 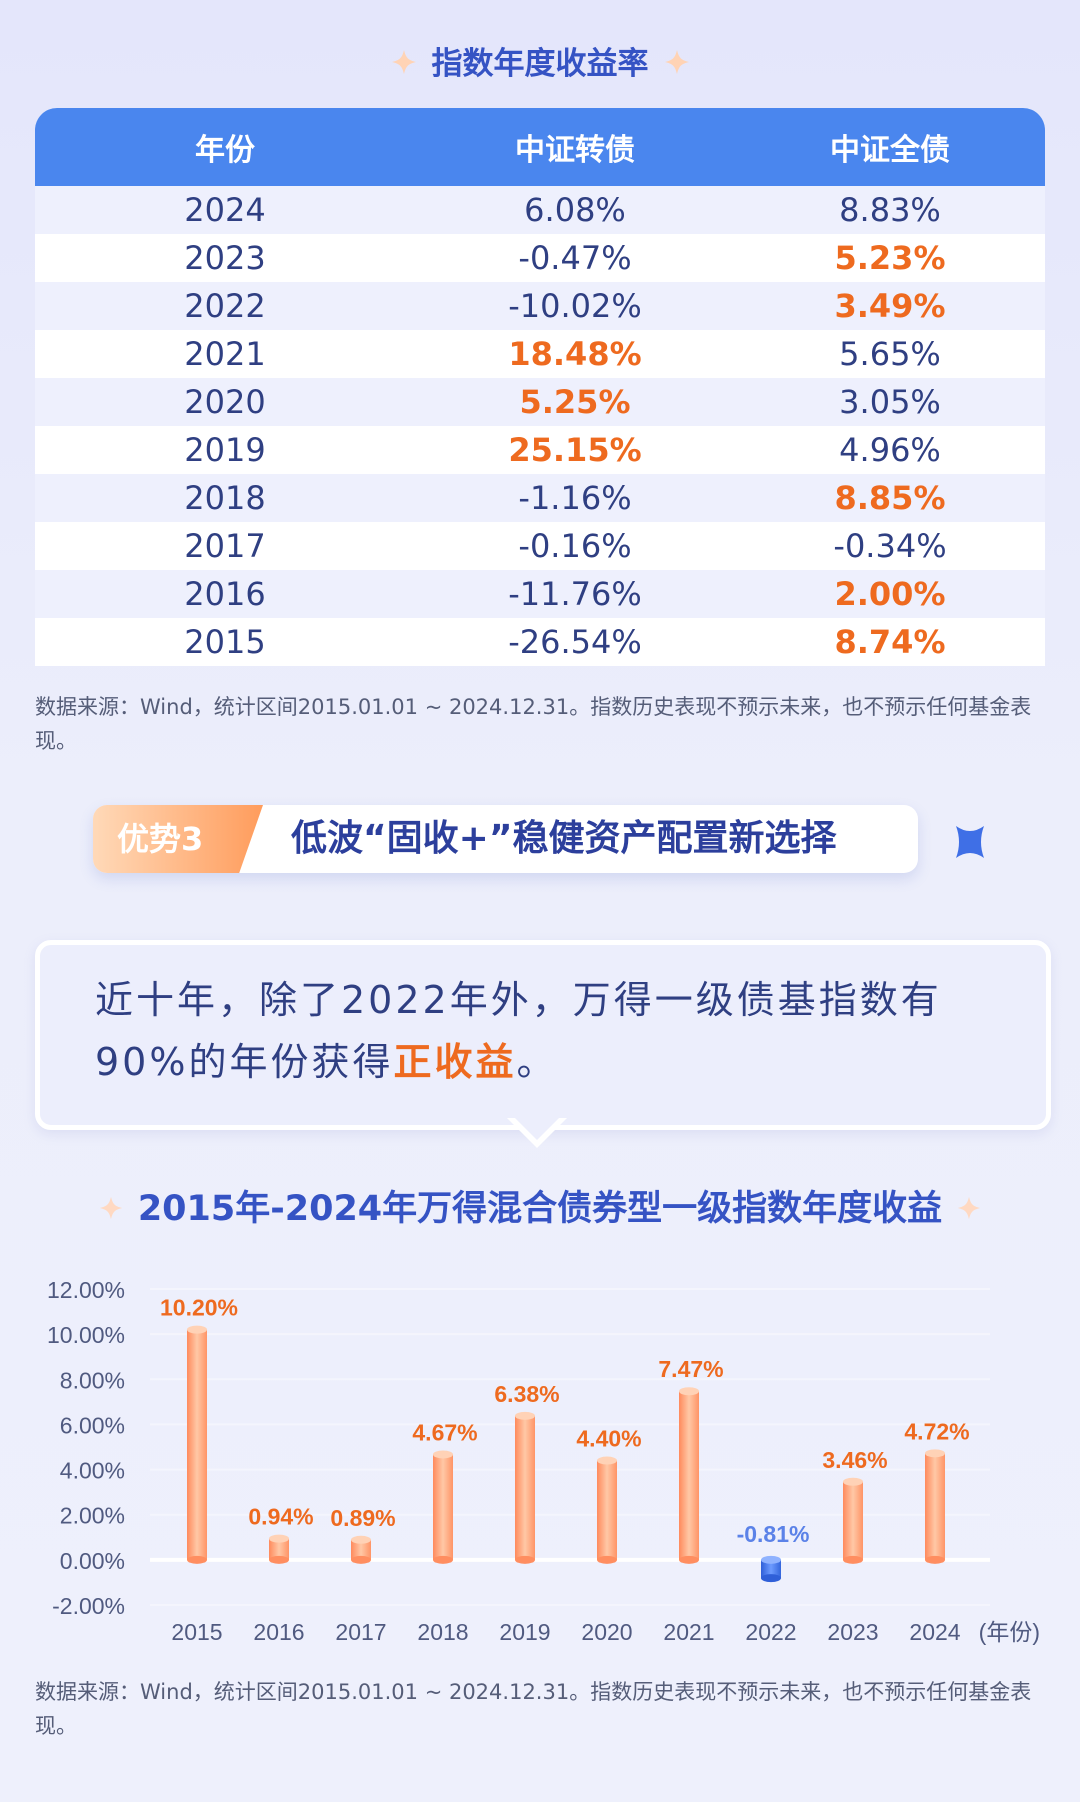 What do you see at coordinates (92, 1561) in the screenshot?
I see `y-tick-label: 0.00%` at bounding box center [92, 1561].